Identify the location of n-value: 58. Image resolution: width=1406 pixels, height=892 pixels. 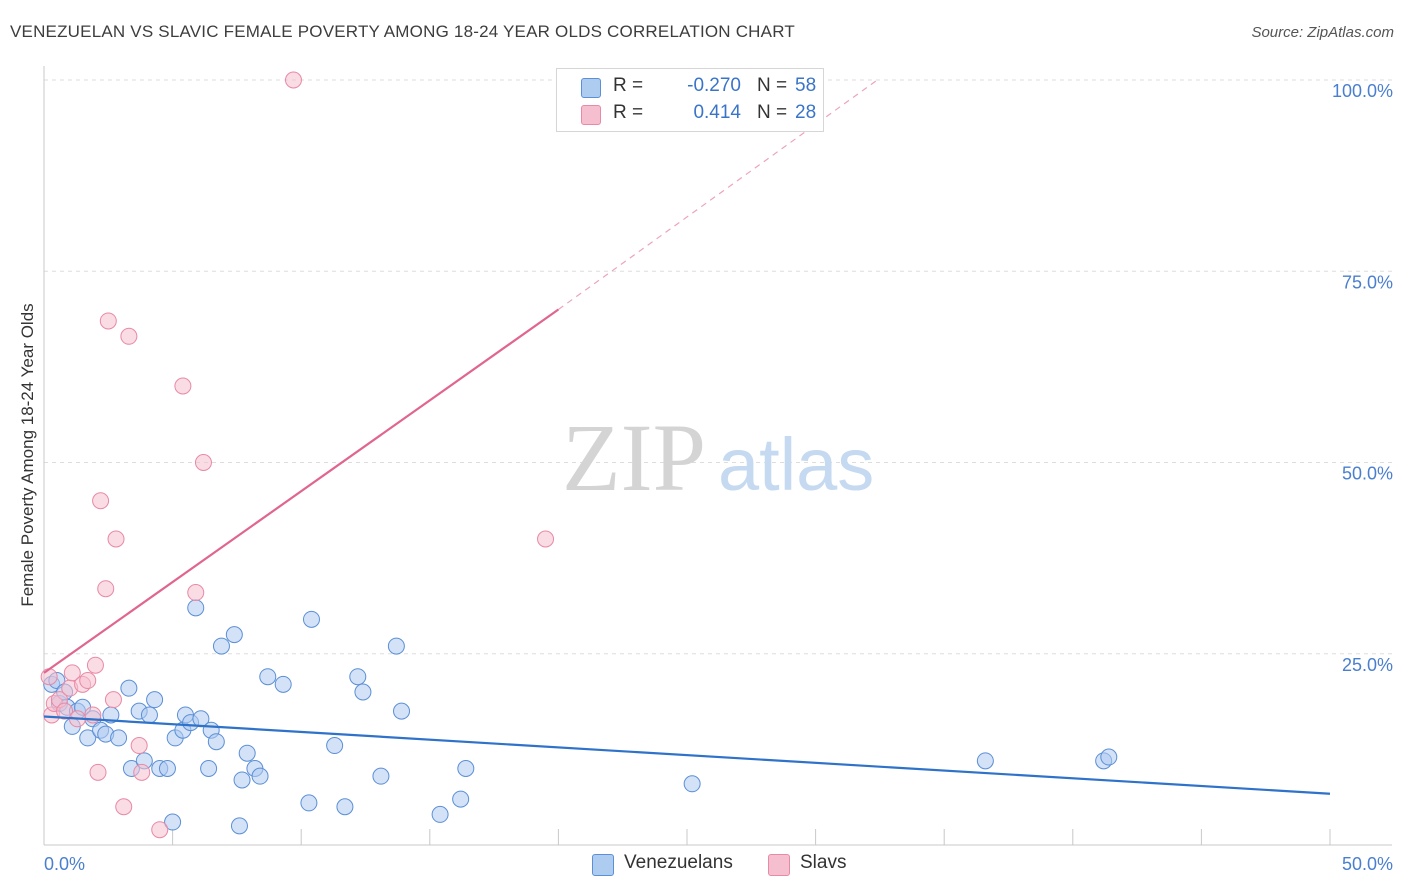
(806, 85).